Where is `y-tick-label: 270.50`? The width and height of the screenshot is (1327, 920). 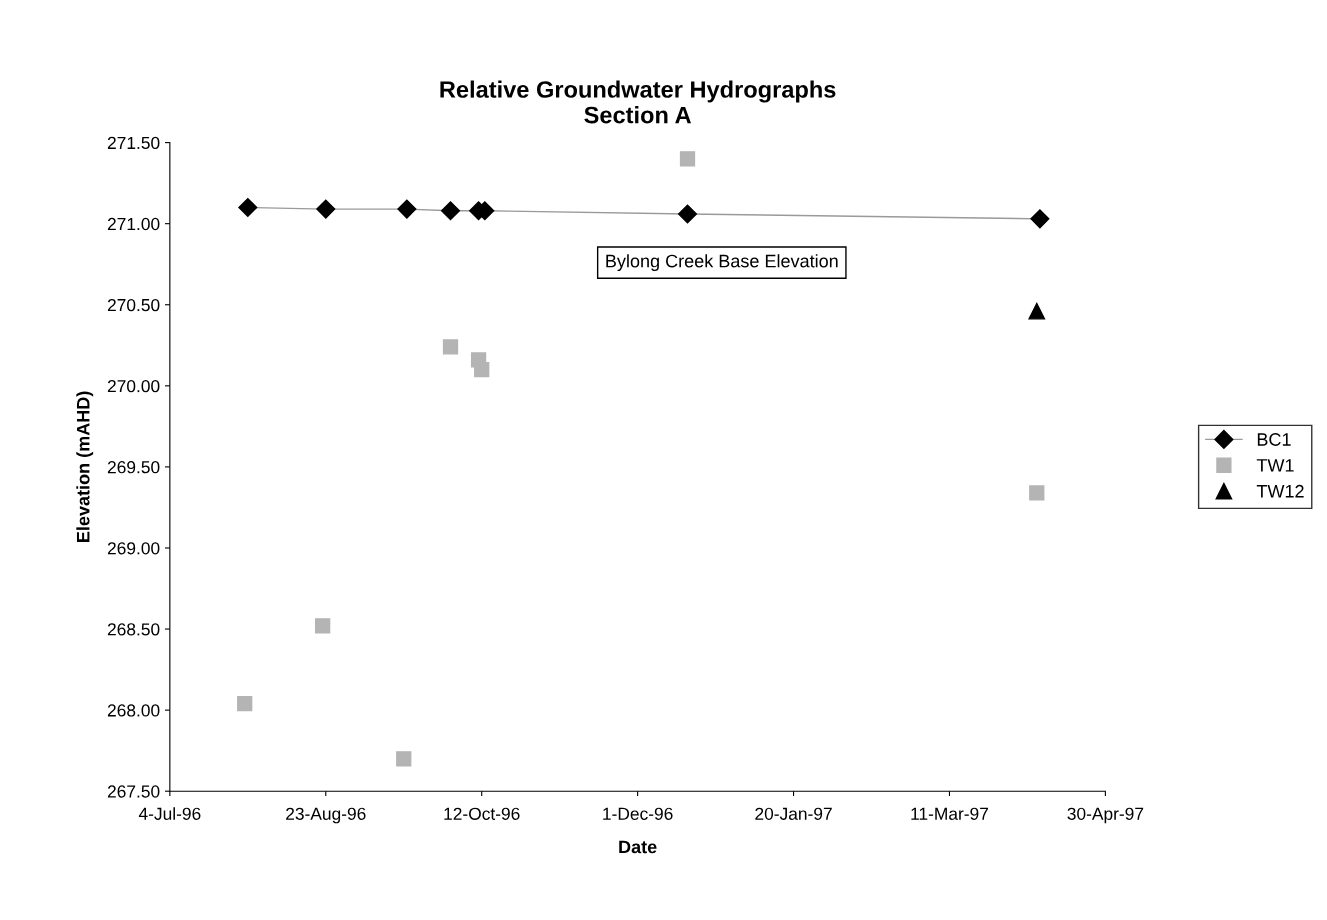 y-tick-label: 270.50 is located at coordinates (133, 305).